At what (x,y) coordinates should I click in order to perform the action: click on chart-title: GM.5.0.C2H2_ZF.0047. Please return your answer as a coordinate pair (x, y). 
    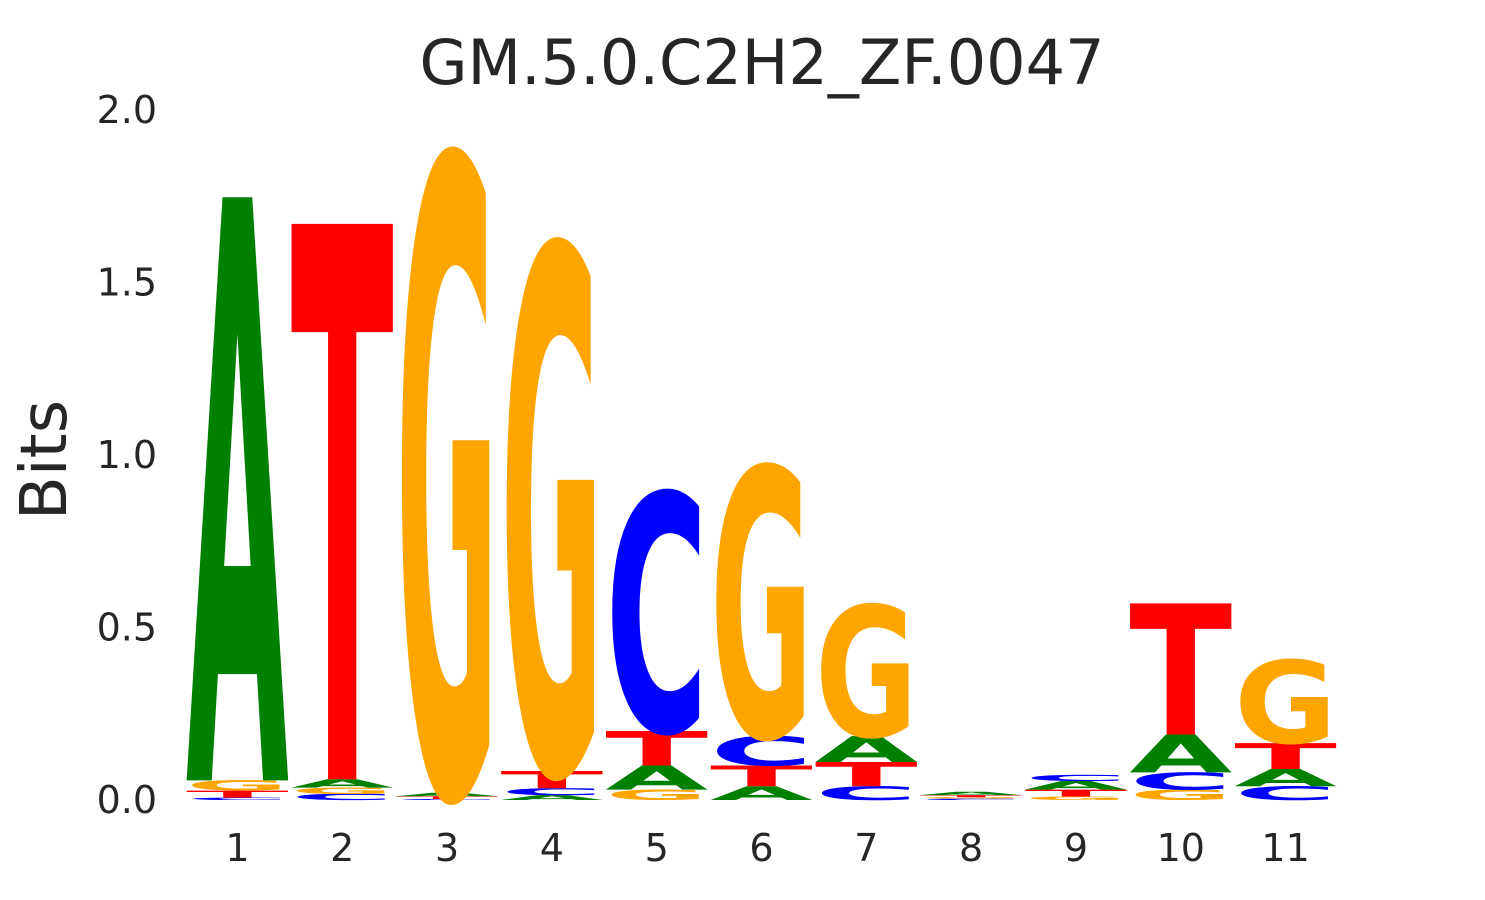
    Looking at the image, I should click on (761, 62).